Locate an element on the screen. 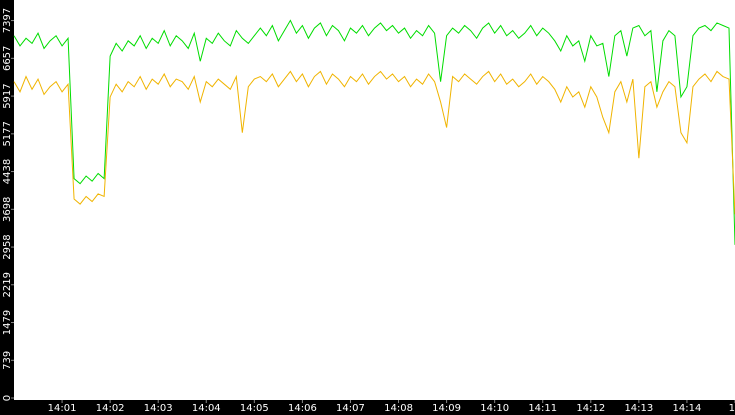  x-tick-label: 14:08 is located at coordinates (398, 408).